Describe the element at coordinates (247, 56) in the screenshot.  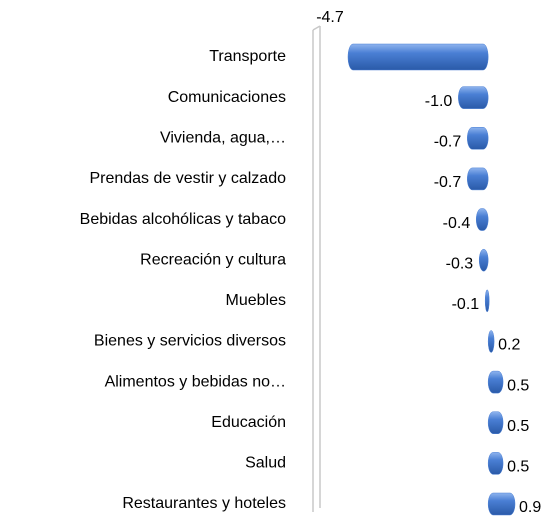
I see `y-tick-label: Transporte` at that location.